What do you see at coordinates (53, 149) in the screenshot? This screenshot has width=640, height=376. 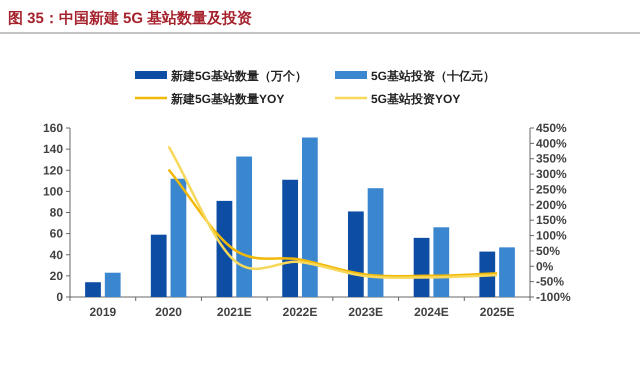 I see `y-tick-label: 140` at bounding box center [53, 149].